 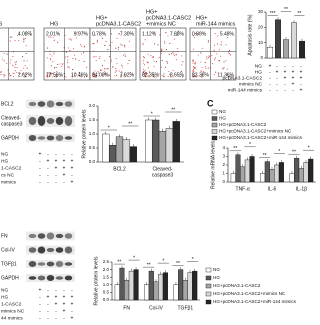 I want to click on y-tick-label: 30, so click(x=261, y=11).